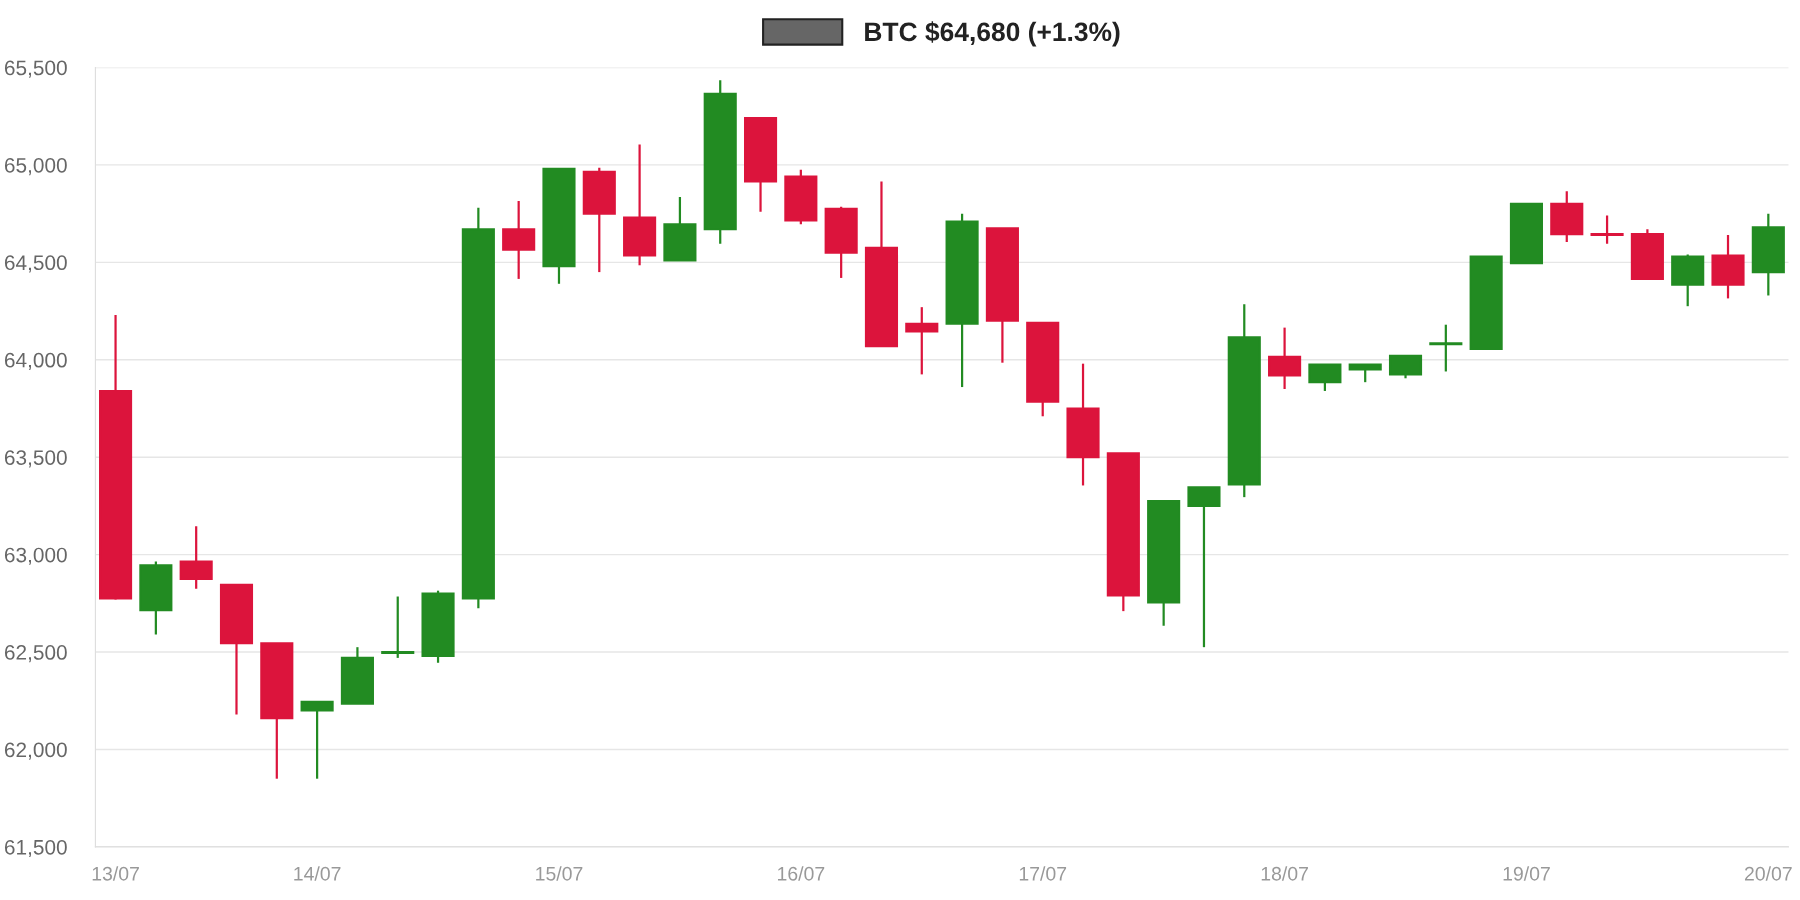 The width and height of the screenshot is (1800, 900). What do you see at coordinates (801, 873) in the screenshot?
I see `x-tick-label: 16/07` at bounding box center [801, 873].